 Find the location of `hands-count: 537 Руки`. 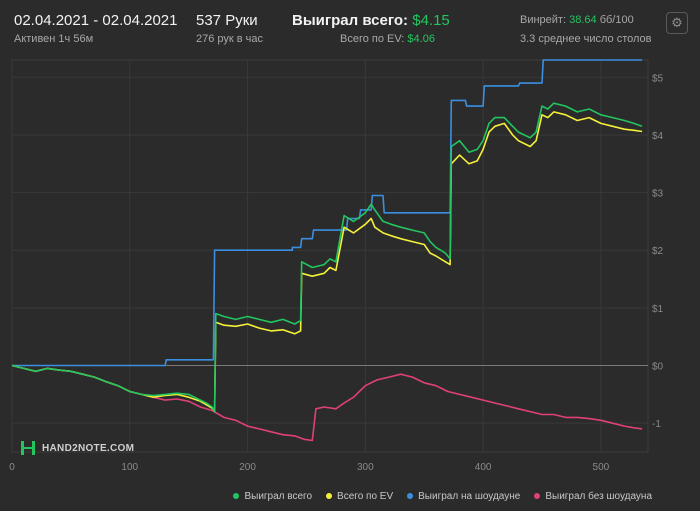

hands-count: 537 Руки is located at coordinates (227, 20).